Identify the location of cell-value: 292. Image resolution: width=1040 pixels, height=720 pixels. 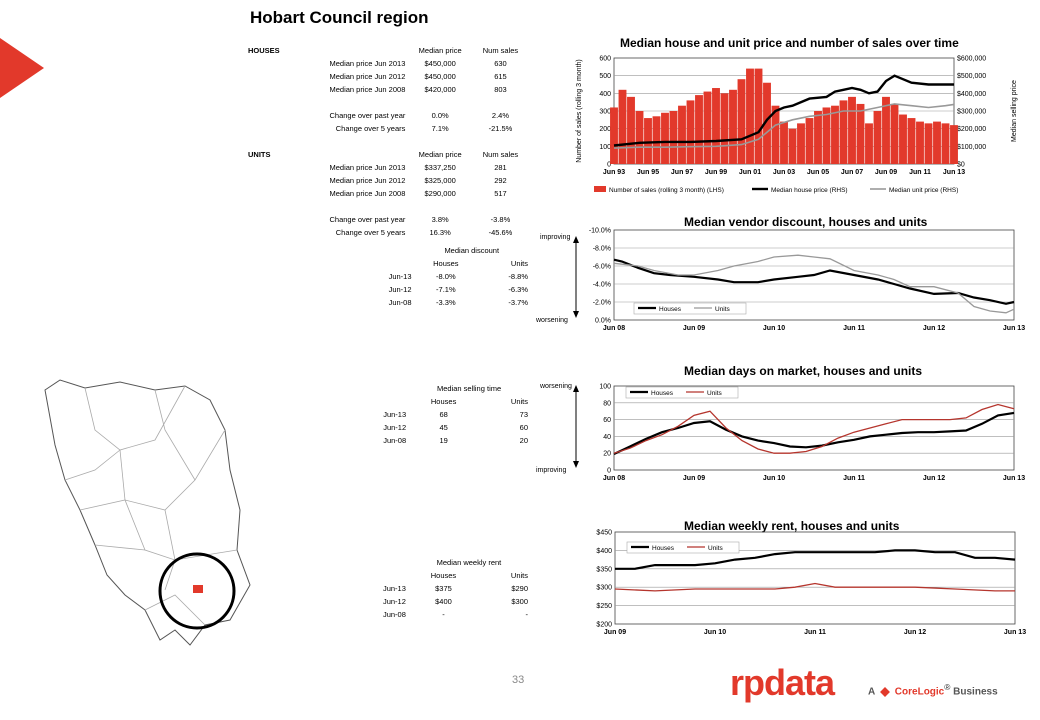
(500, 180).